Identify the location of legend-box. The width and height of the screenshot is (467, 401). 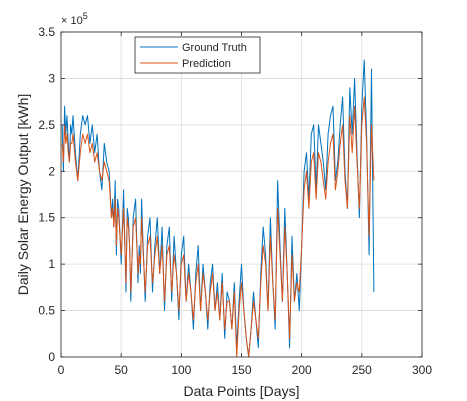
(197, 55).